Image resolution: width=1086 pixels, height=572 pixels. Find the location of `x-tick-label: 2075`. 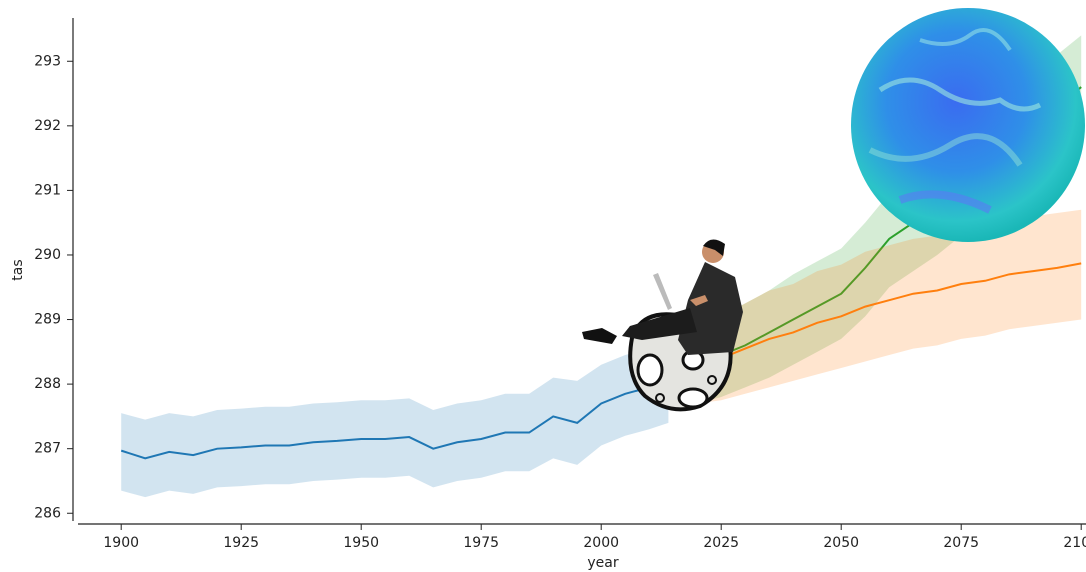

x-tick-label: 2075 is located at coordinates (961, 543).